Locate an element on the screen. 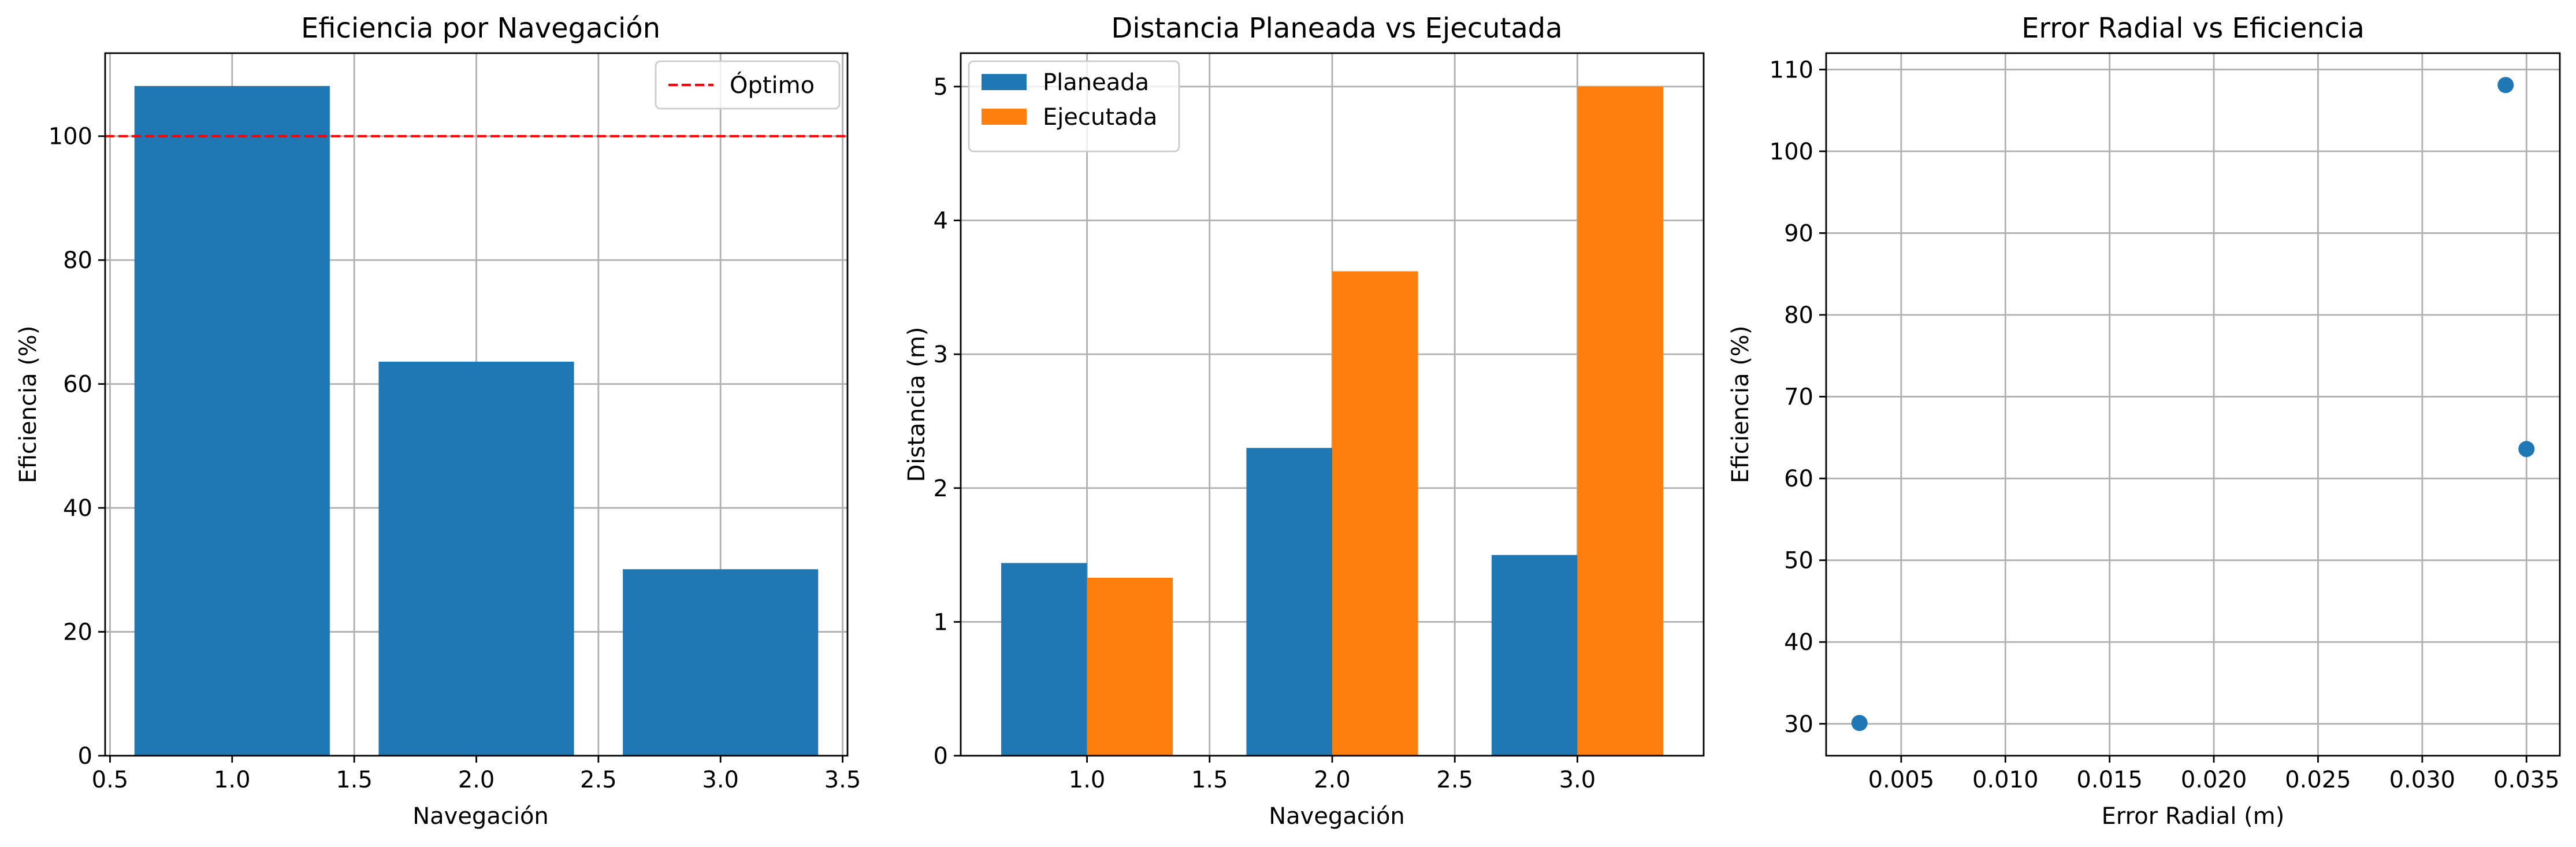 The width and height of the screenshot is (2576, 847). legend-label-planeada: Planeada is located at coordinates (1096, 82).